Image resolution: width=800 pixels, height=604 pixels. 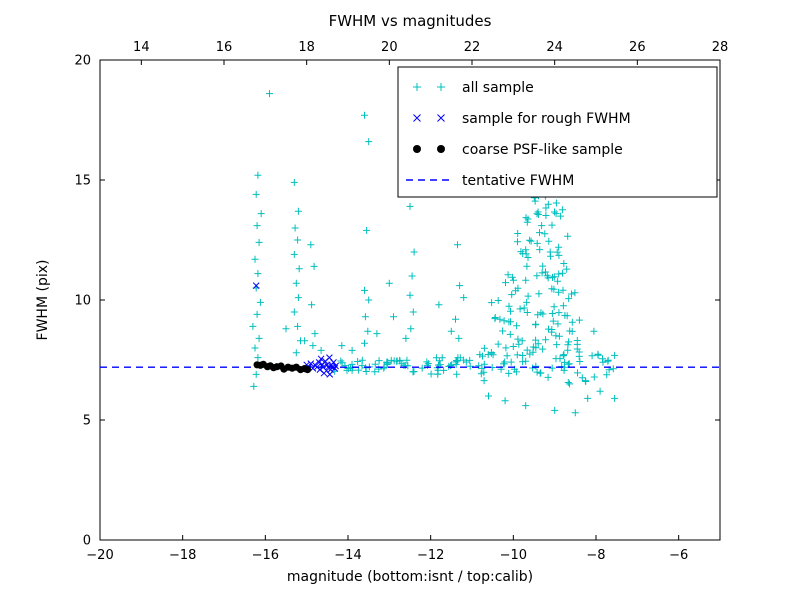 I want to click on y-tick-label: 0, so click(x=87, y=541).